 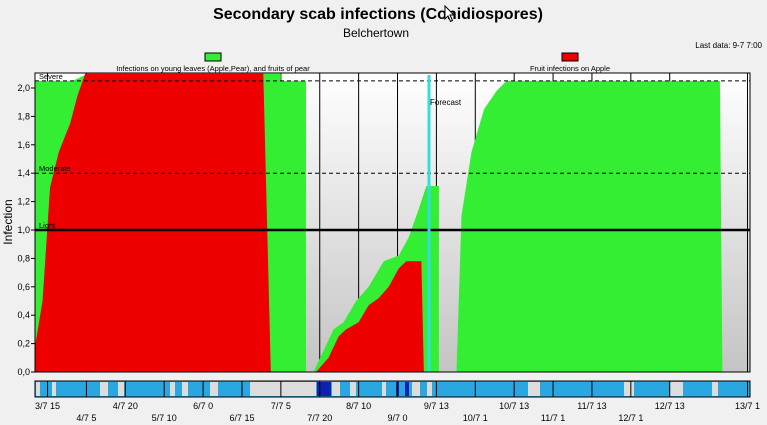 I want to click on y-tick-label: 1,6, so click(x=23, y=145).